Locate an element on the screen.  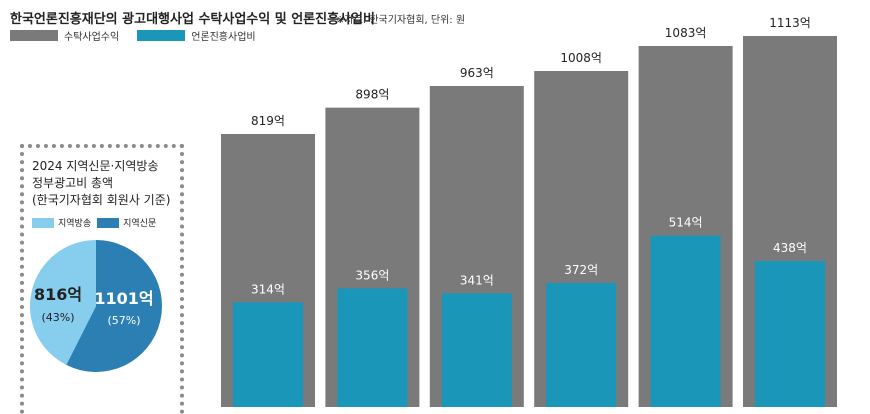
pie-chart: 816억 (43%) 1101억 (57%) is located at coordinates (95, 306).